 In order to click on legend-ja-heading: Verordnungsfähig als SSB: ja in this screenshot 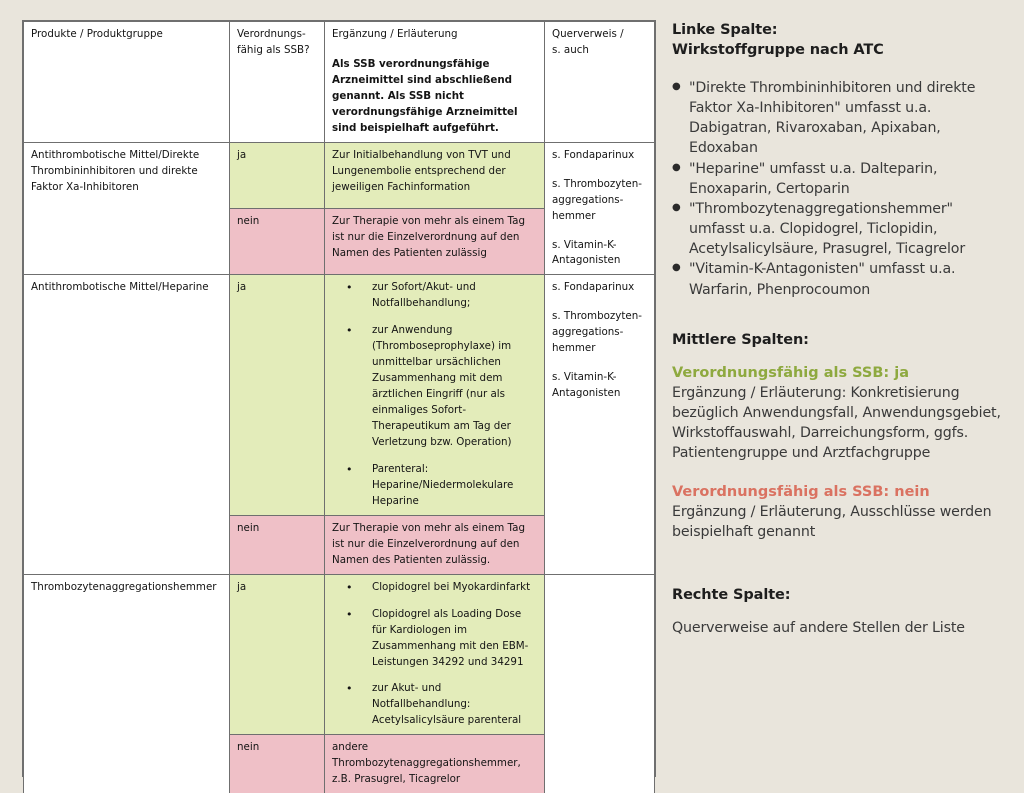, I will do `click(791, 372)`.